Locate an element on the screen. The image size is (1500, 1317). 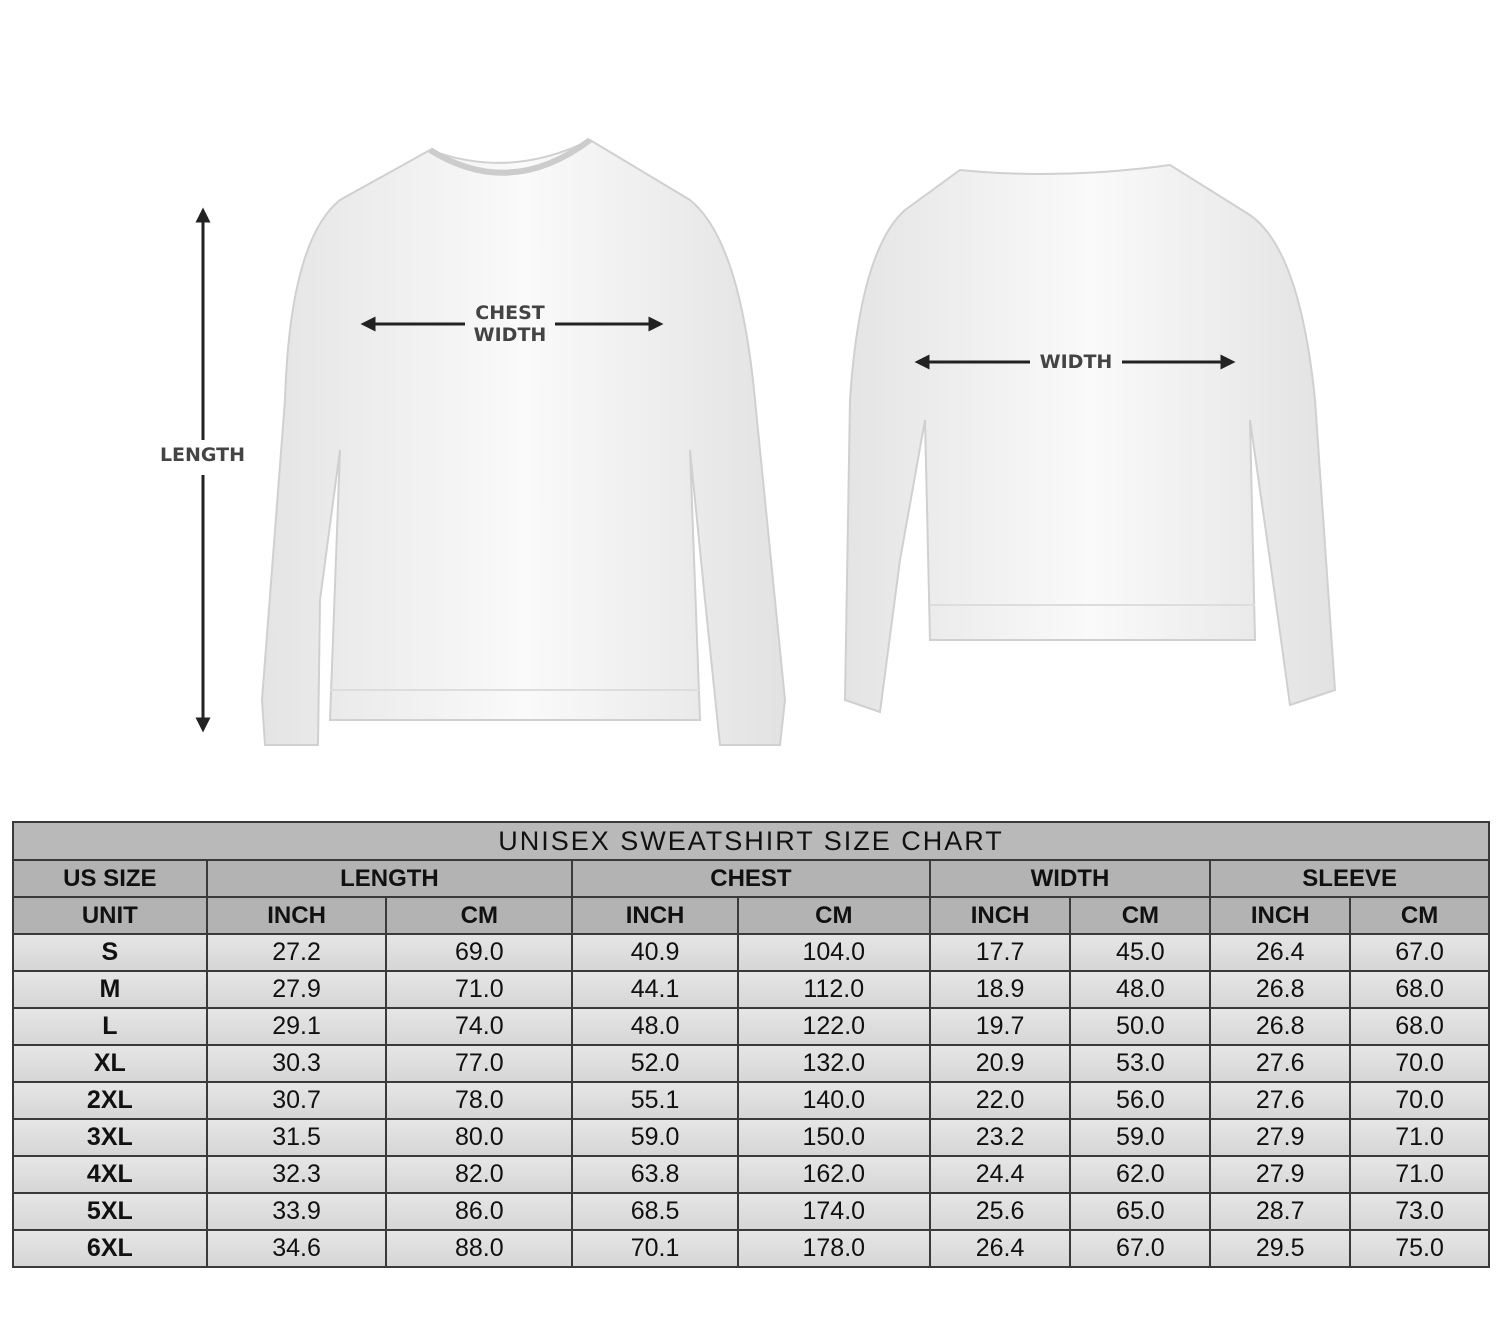
measurement-cell: 53.0 is located at coordinates (1140, 1063).